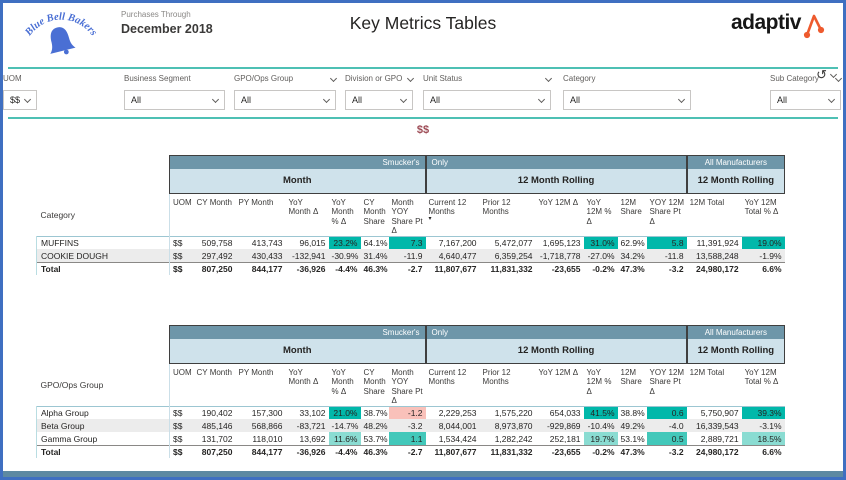 This screenshot has height=480, width=846. I want to click on table-cell: -0.2%, so click(600, 268).